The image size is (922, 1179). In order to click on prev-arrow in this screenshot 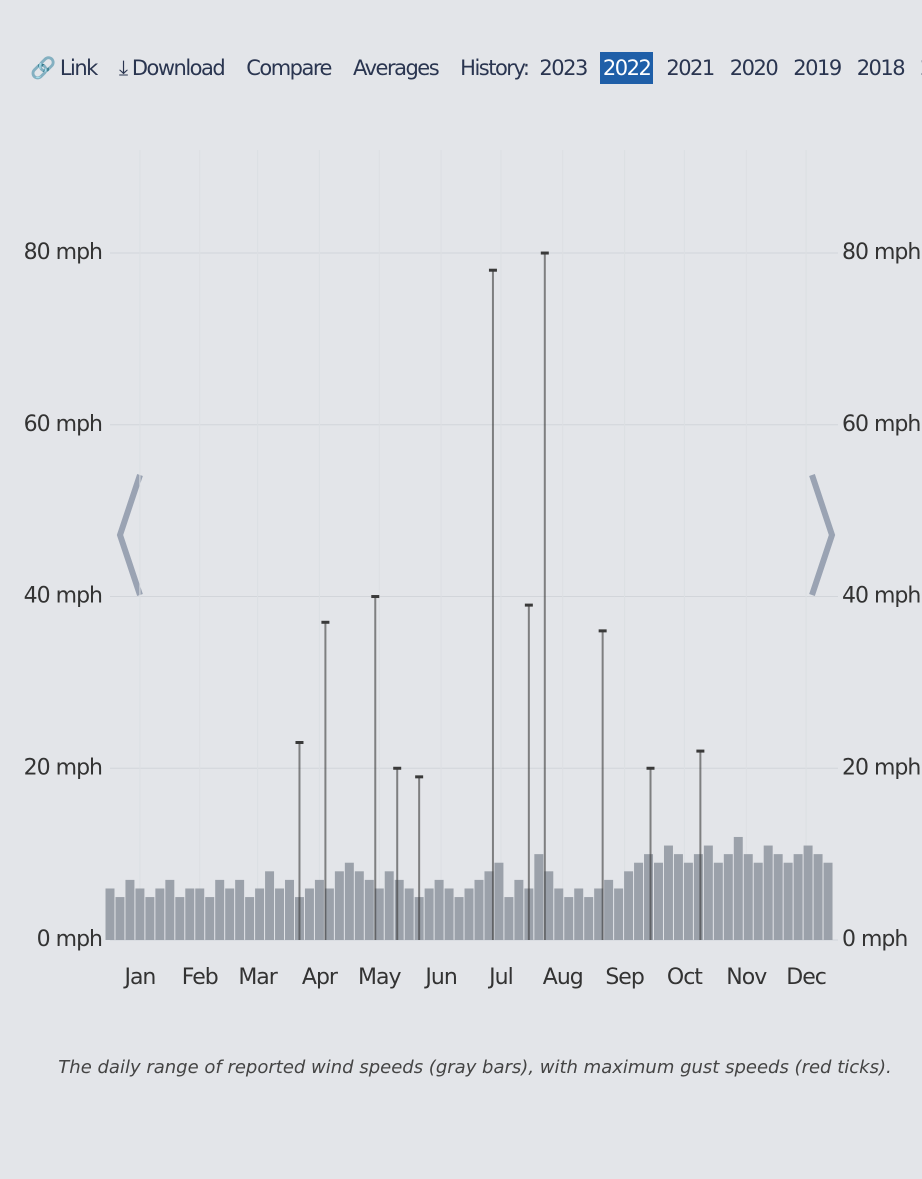, I will do `click(129, 535)`.